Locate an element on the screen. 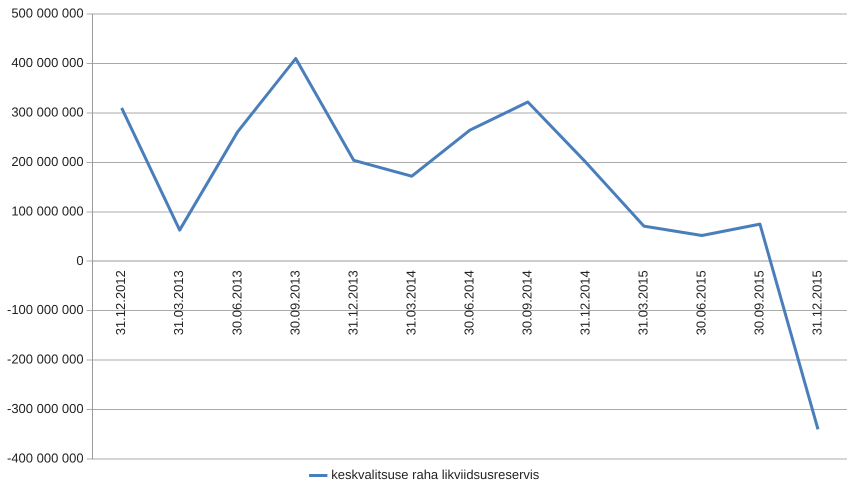 This screenshot has width=851, height=496. y-tick-label: 200 000 000 is located at coordinates (47, 161).